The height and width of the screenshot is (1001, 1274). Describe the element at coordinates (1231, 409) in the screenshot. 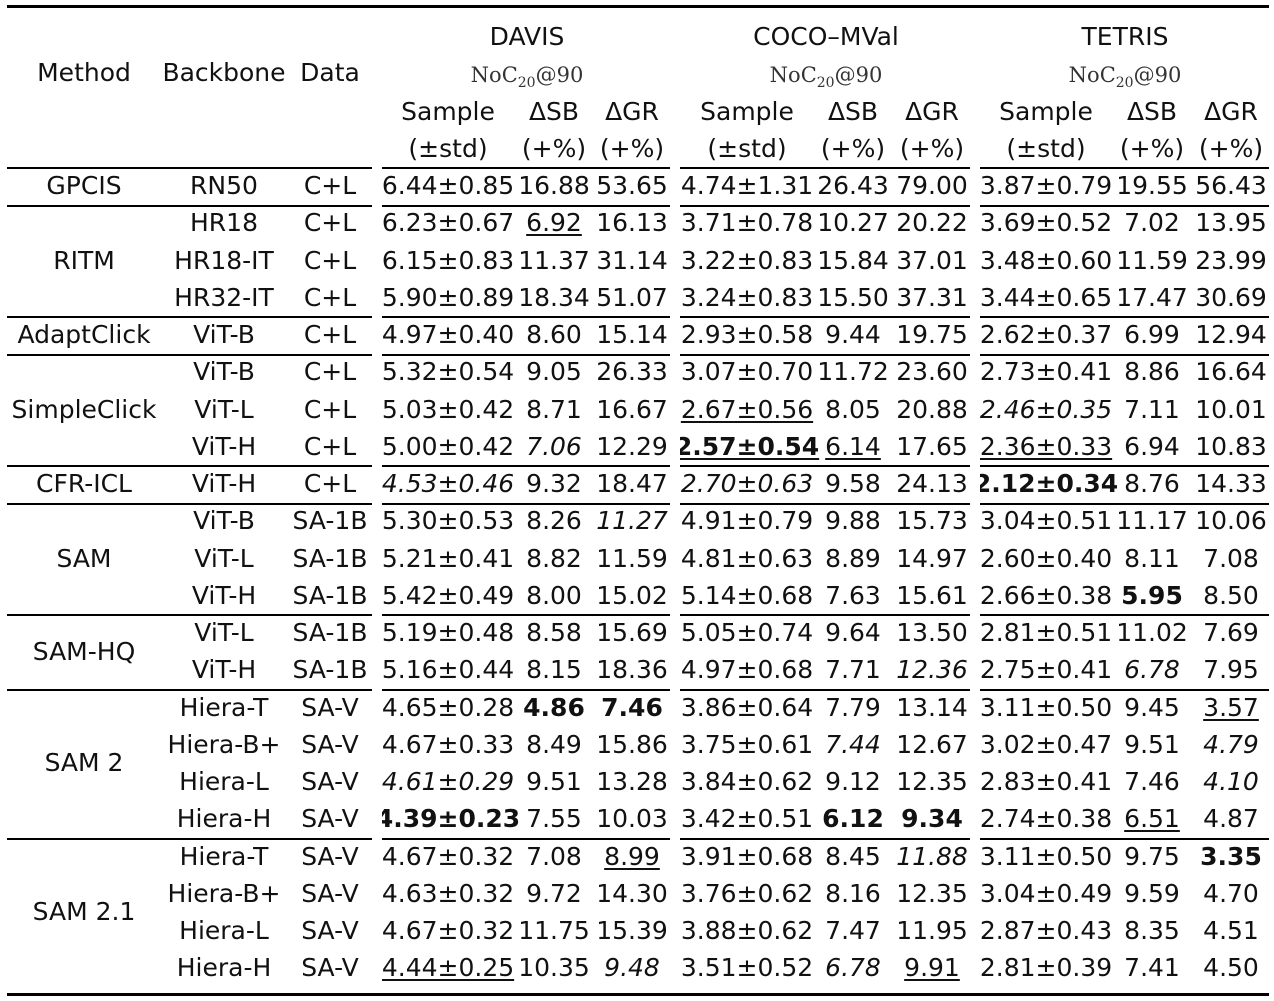

I see `table-cell: 10.01` at that location.